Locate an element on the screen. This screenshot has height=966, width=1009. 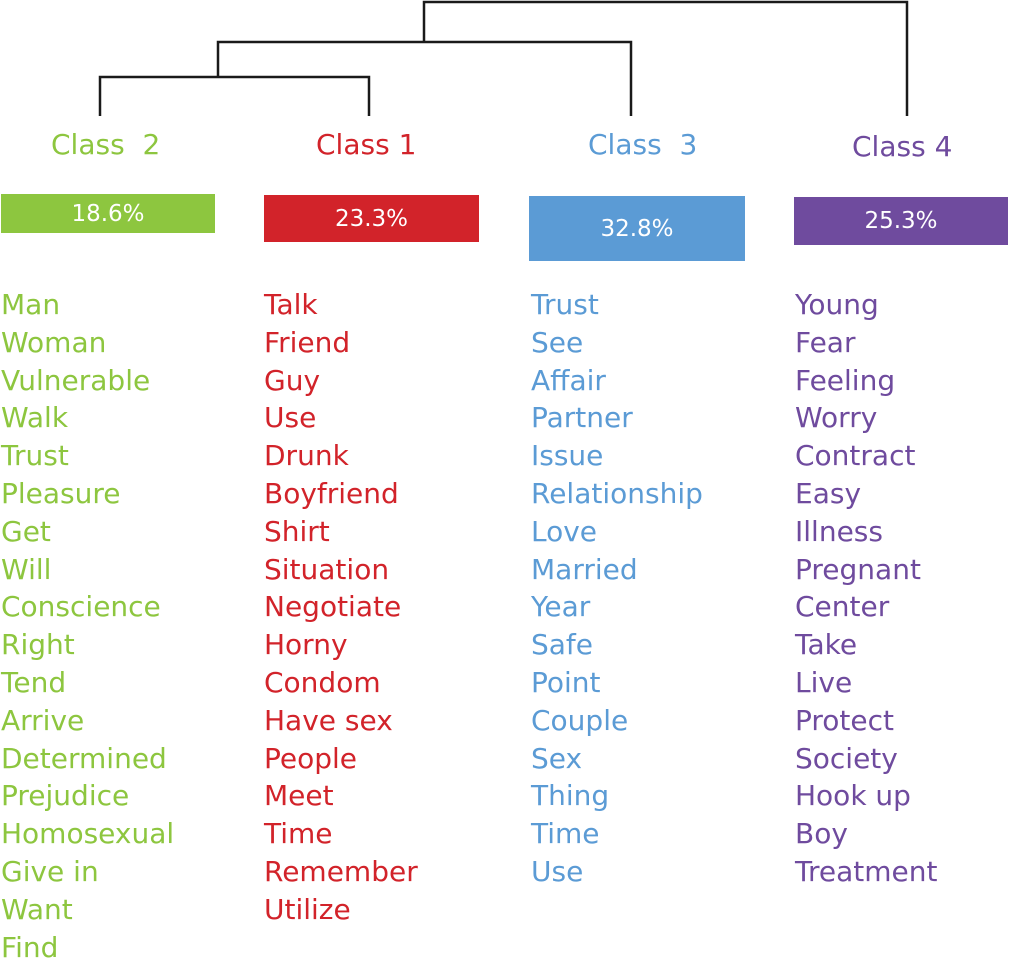
class-3-word: Issue is located at coordinates (567, 456).